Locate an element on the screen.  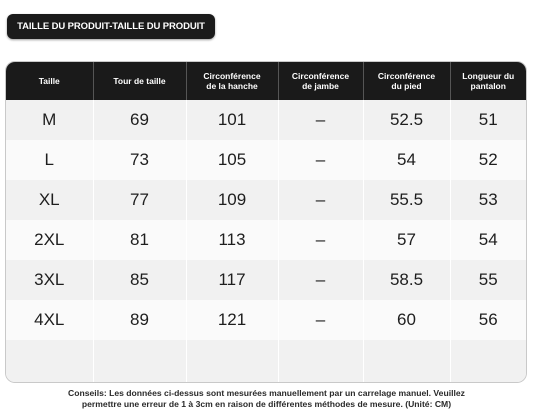
table-row: M 69 101 – 52.5 51 is located at coordinates (266, 120).